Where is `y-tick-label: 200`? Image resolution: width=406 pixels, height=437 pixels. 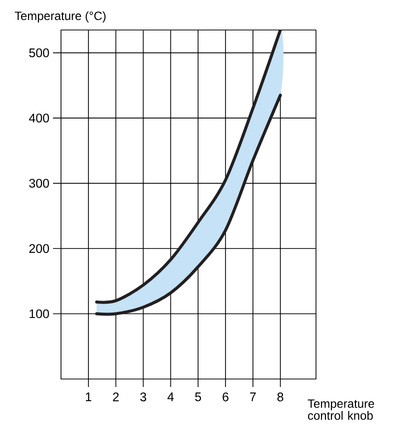 y-tick-label: 200 is located at coordinates (39, 248).